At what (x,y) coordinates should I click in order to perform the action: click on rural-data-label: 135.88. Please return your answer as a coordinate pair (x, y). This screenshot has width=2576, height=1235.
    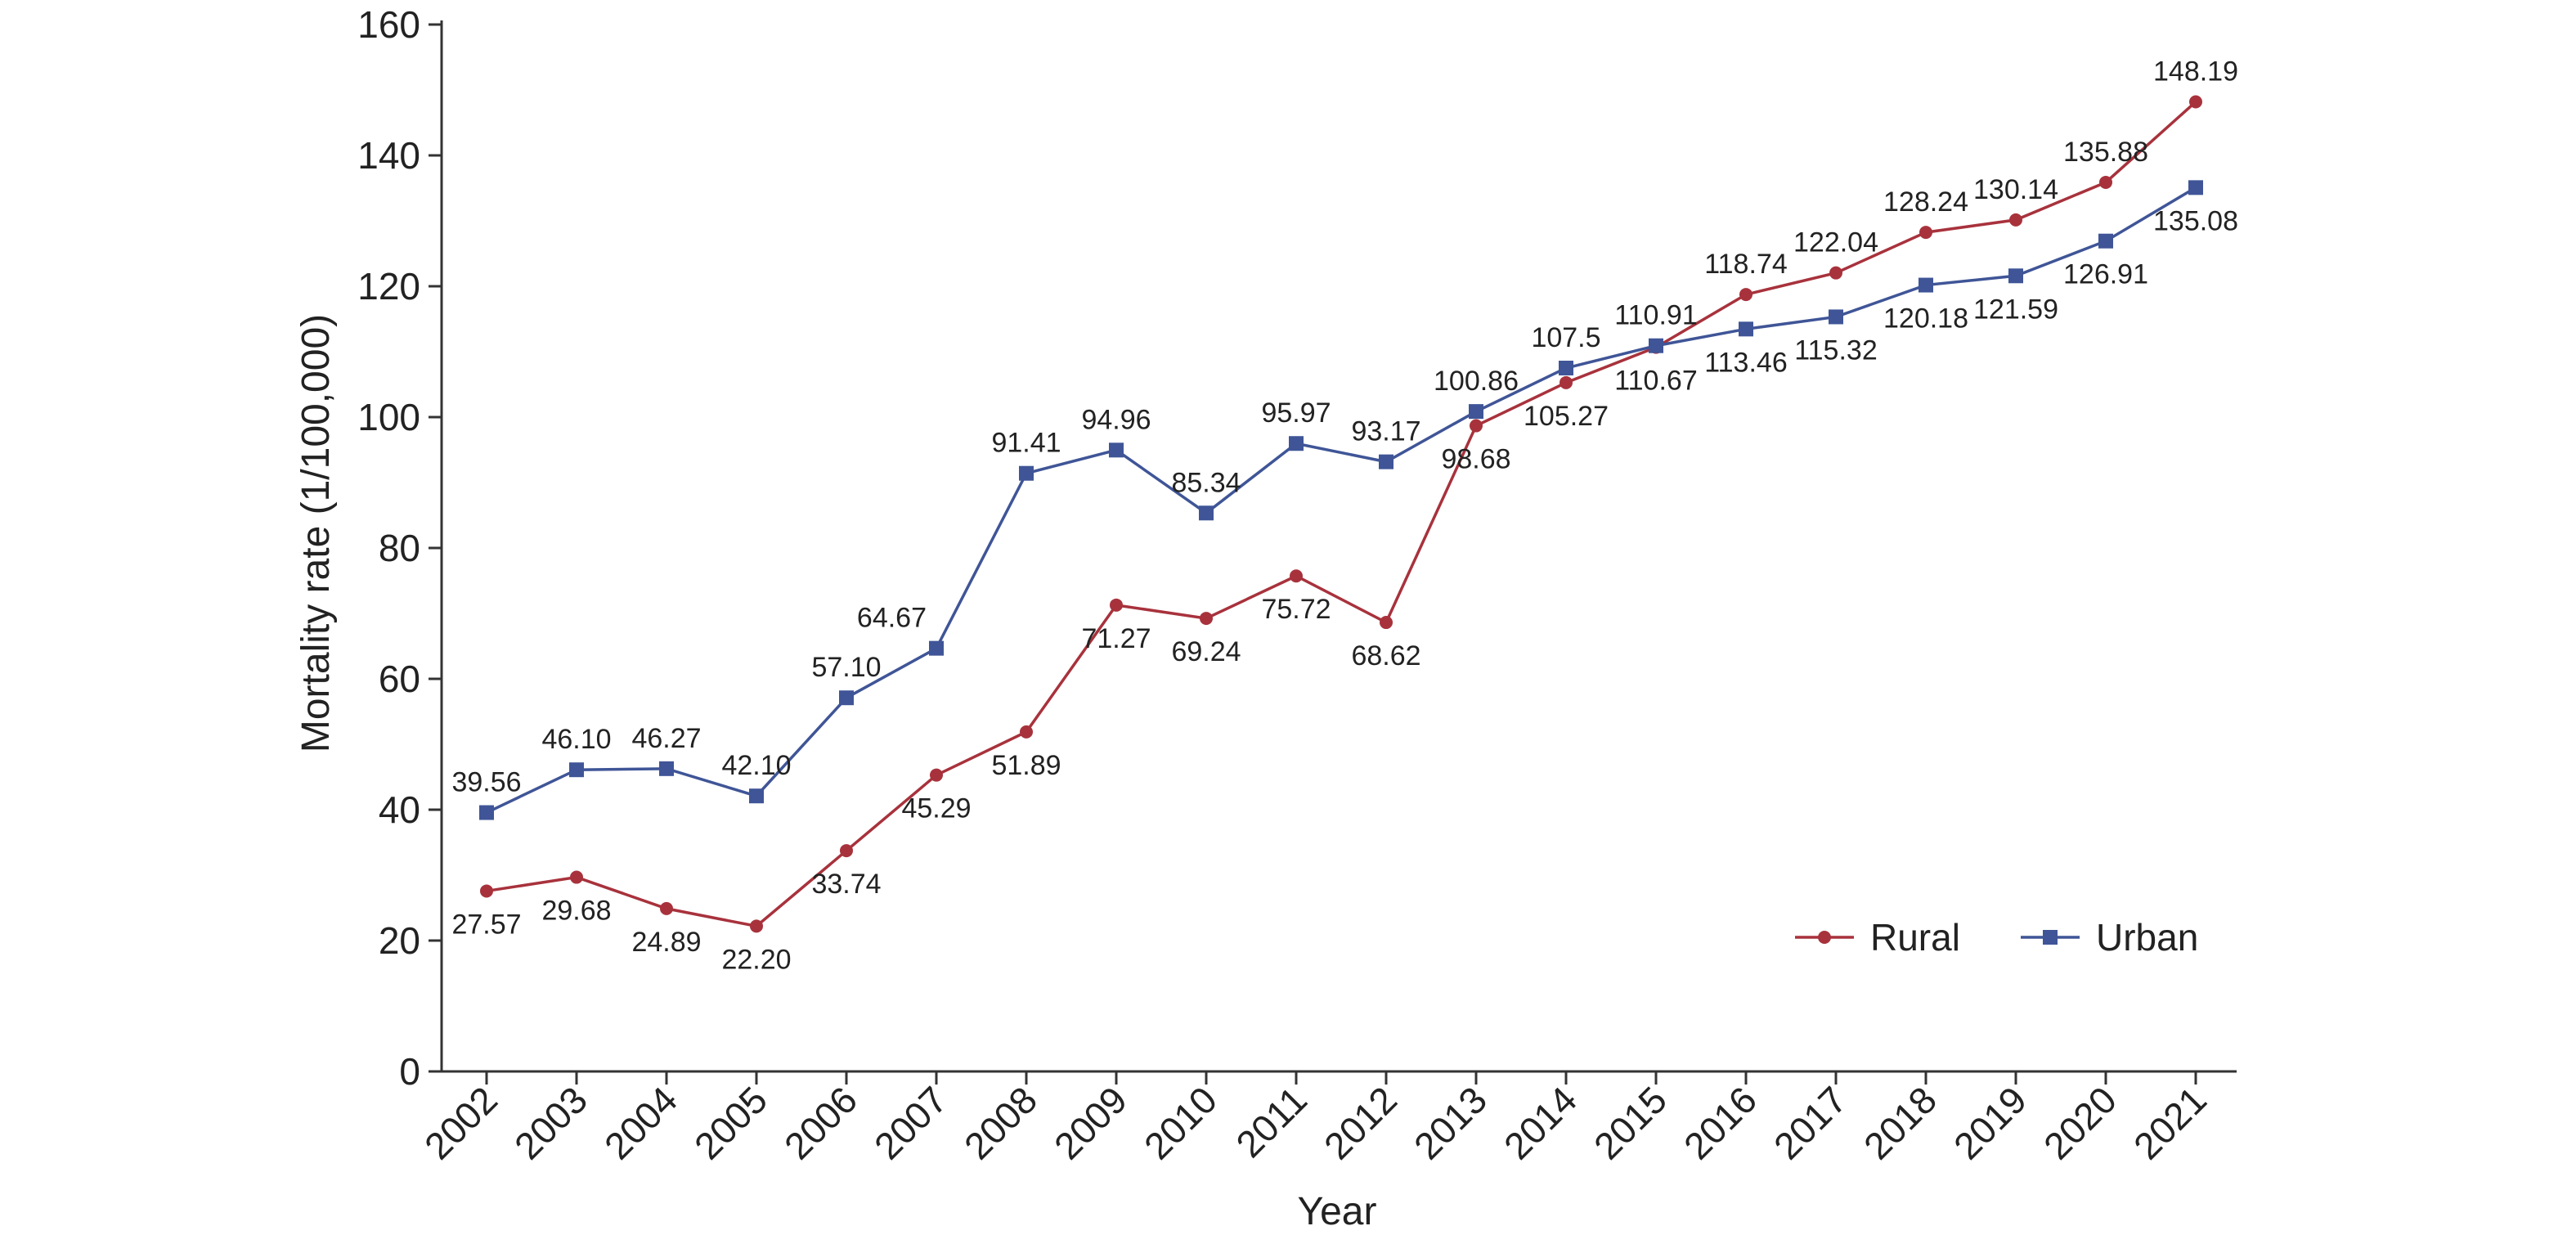
    Looking at the image, I should click on (2105, 152).